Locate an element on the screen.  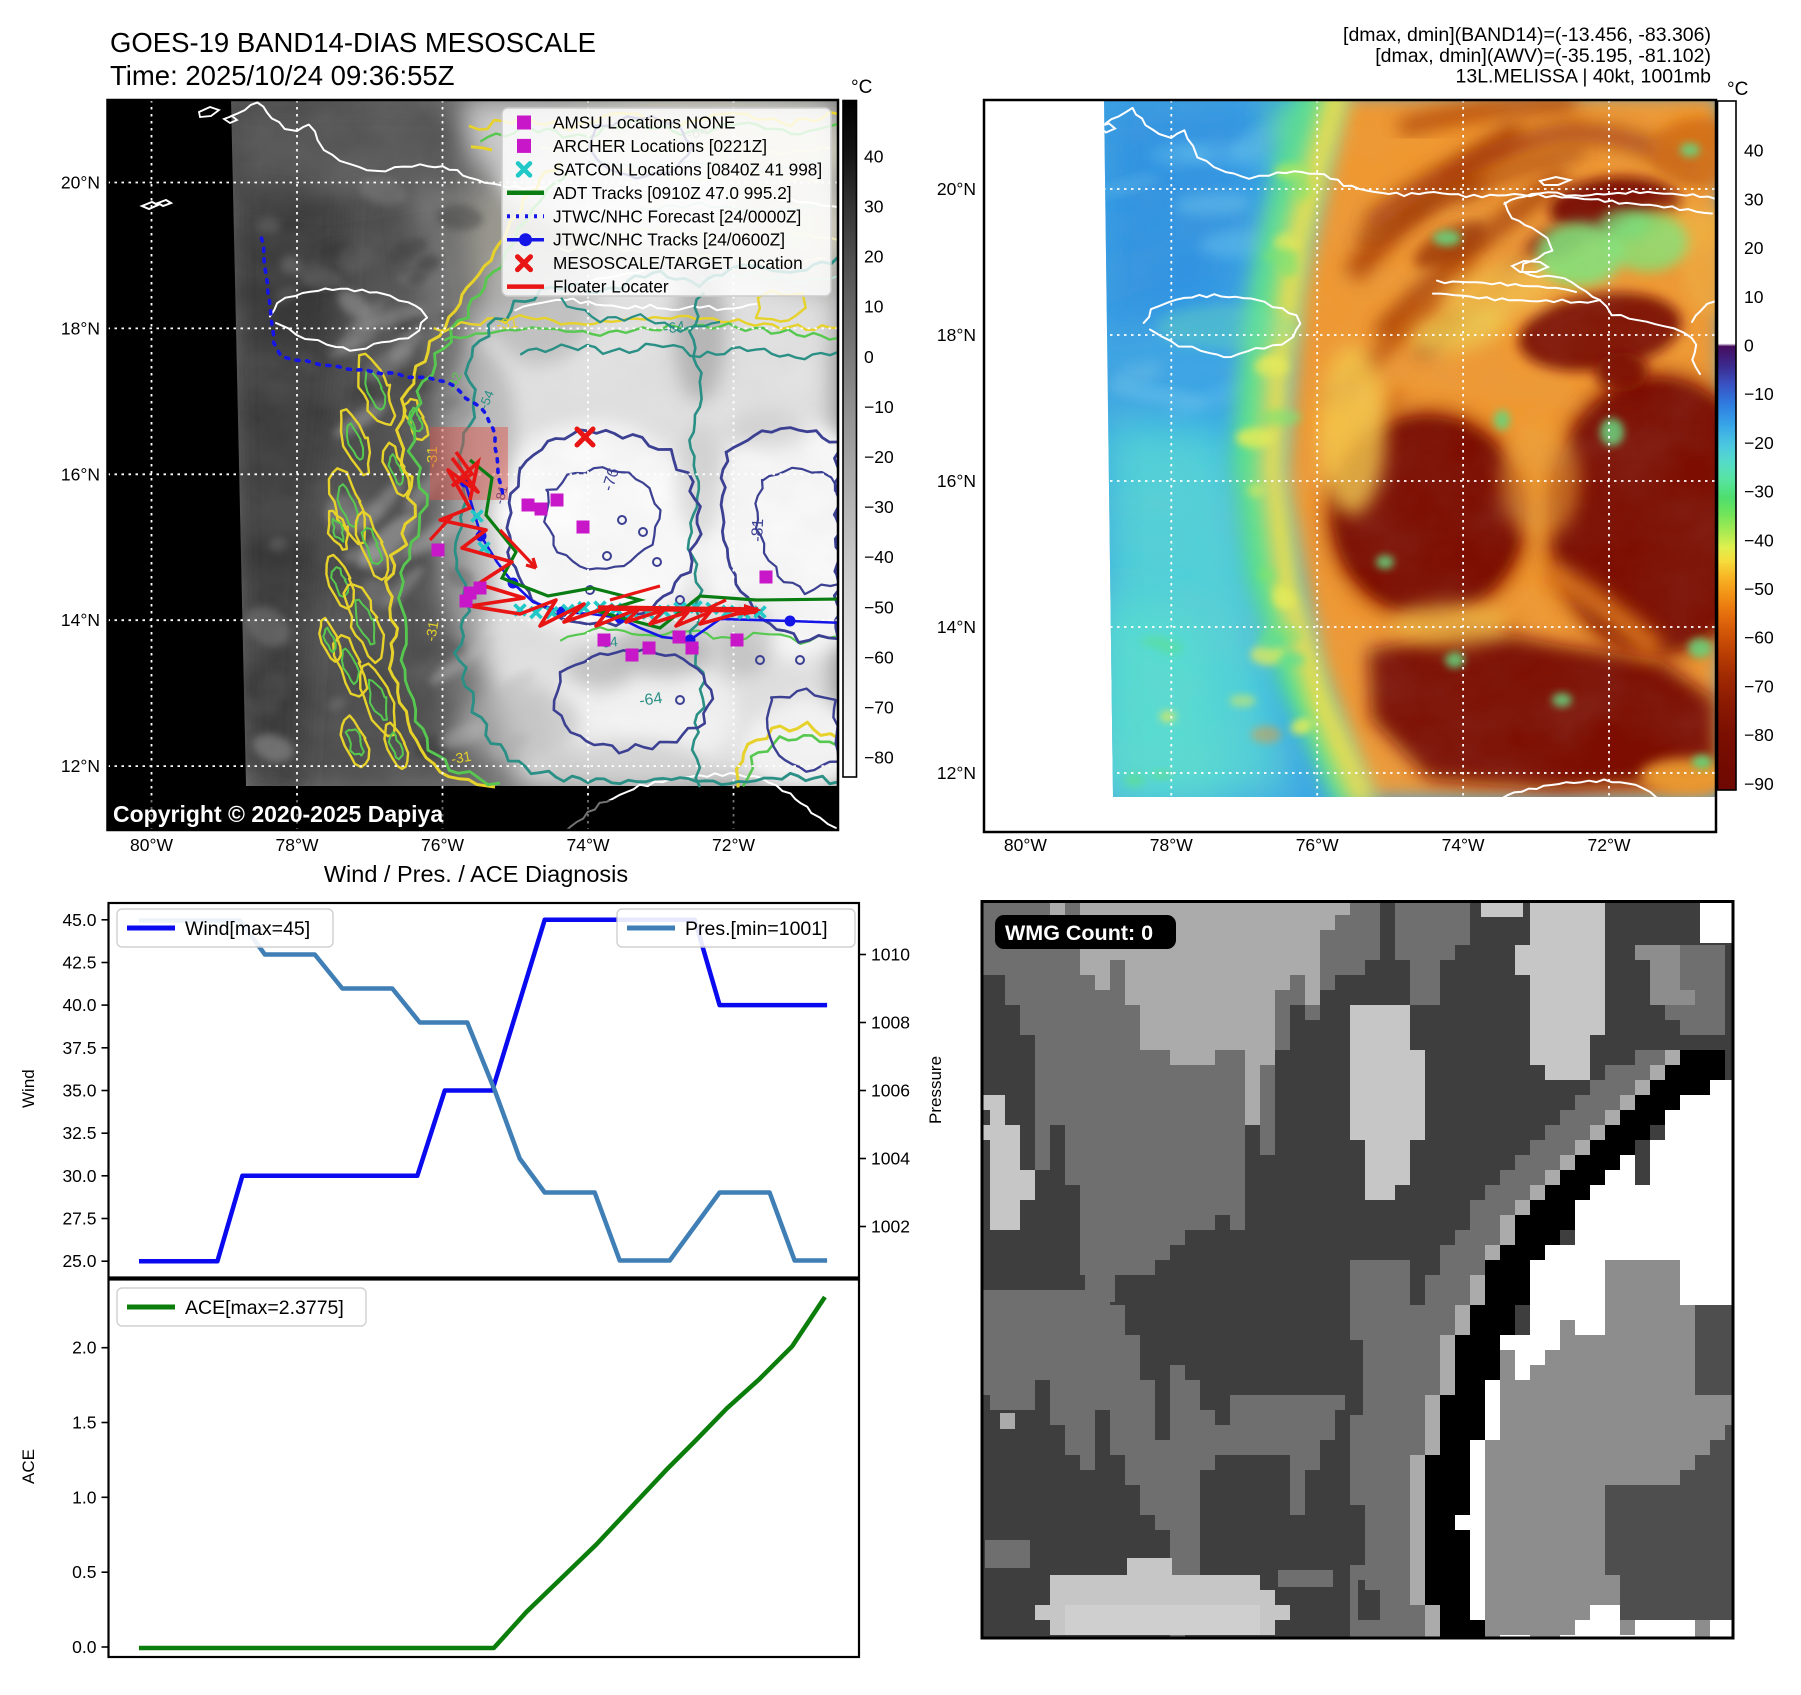
svg-text: ADT Tracks [0910Z 47.0 995.2] is located at coordinates (672, 193).